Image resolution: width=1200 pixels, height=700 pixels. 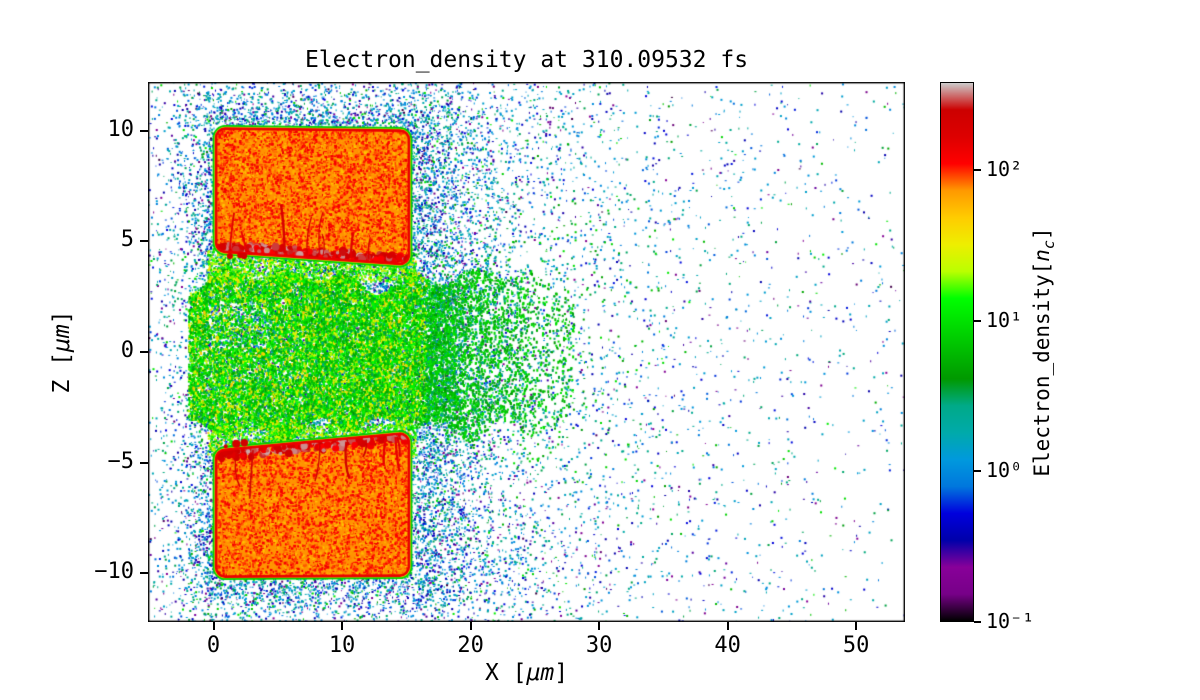 I want to click on x-tick-label: 20, so click(x=470, y=645).